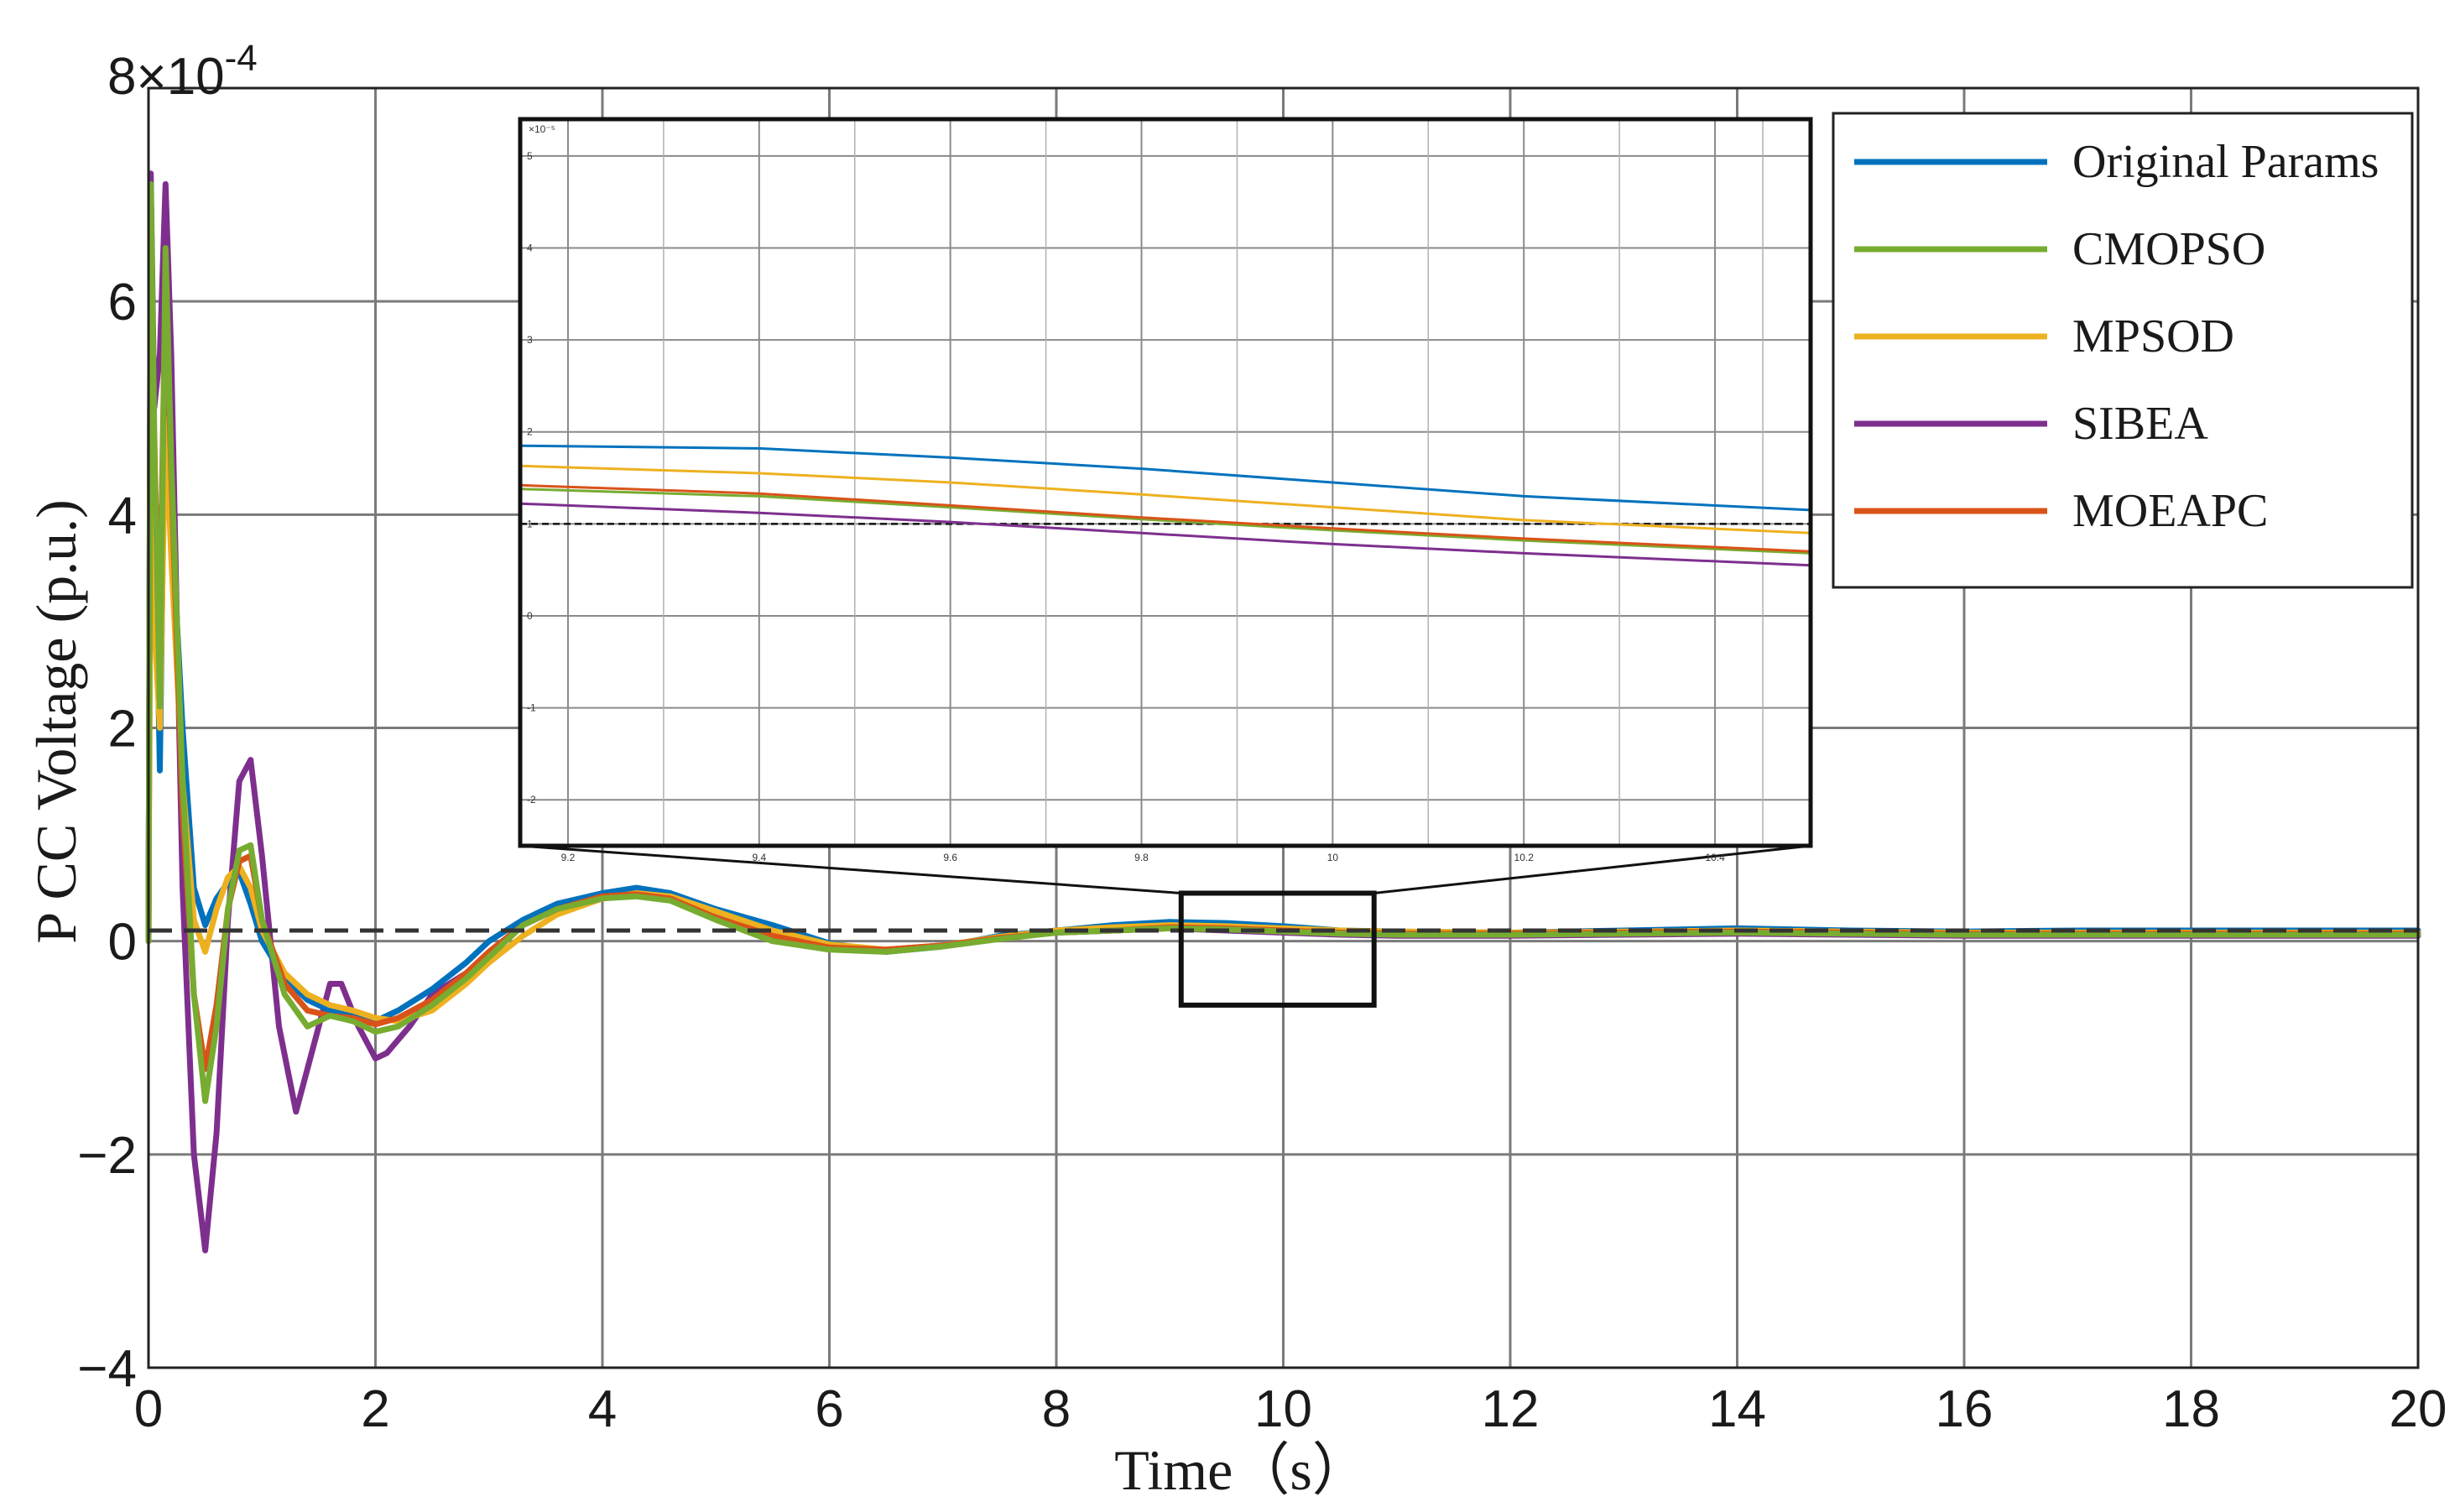  What do you see at coordinates (182, 72) in the screenshot?
I see `y-axis-exponent: 8×10⁻⁴` at bounding box center [182, 72].